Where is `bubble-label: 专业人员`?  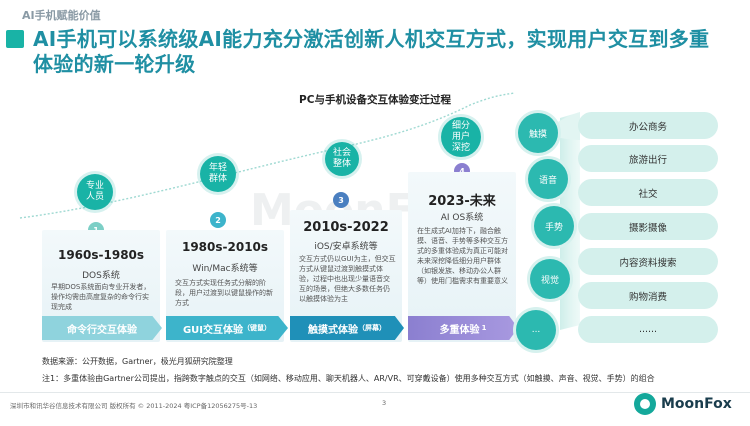
bubble-label: 专业人员 is located at coordinates (94, 191).